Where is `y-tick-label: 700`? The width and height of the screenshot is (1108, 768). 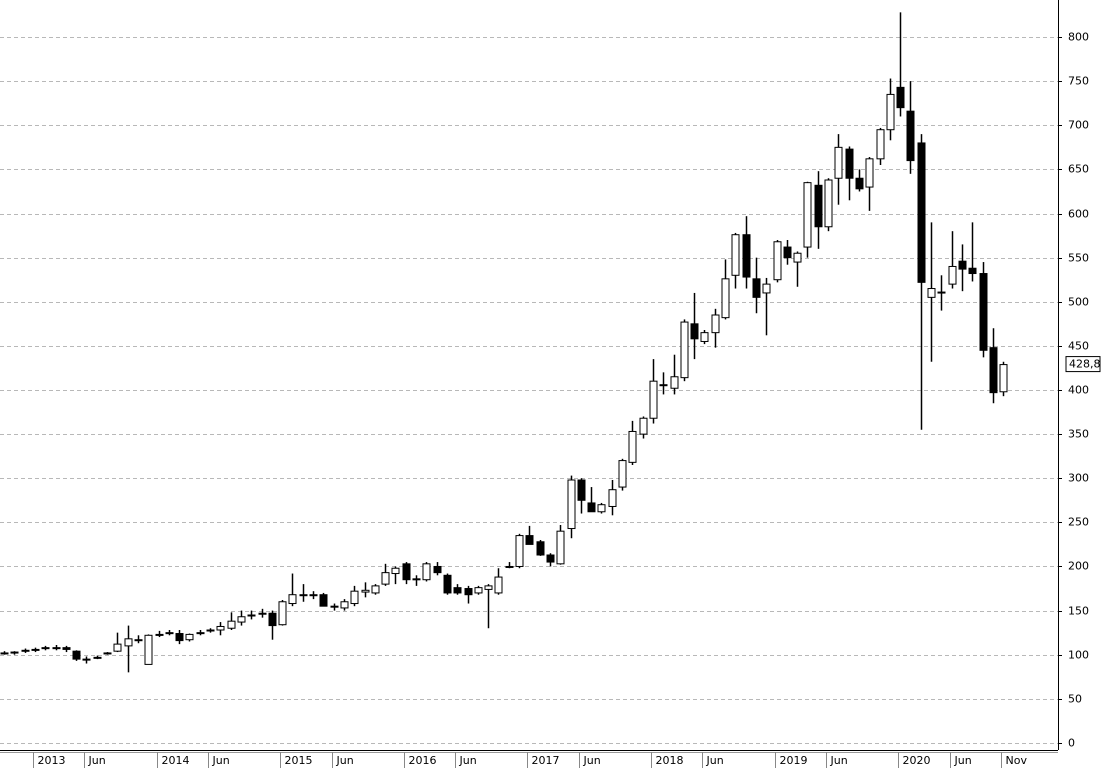
y-tick-label: 700 is located at coordinates (1078, 125).